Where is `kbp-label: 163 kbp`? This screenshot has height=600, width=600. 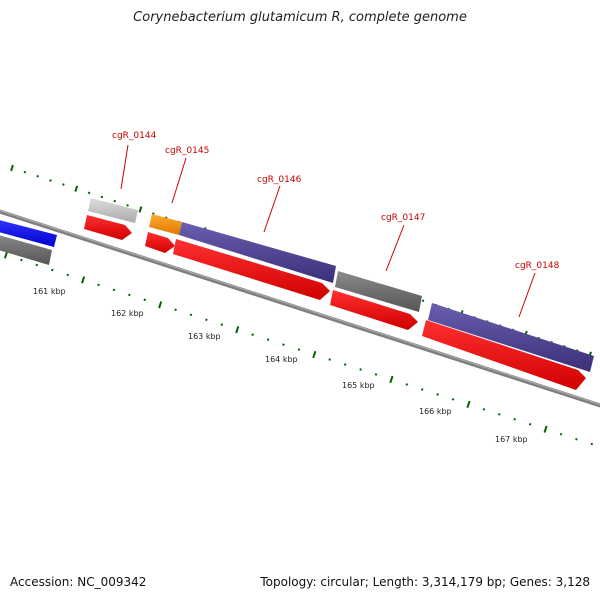
kbp-label: 163 kbp is located at coordinates (204, 336).